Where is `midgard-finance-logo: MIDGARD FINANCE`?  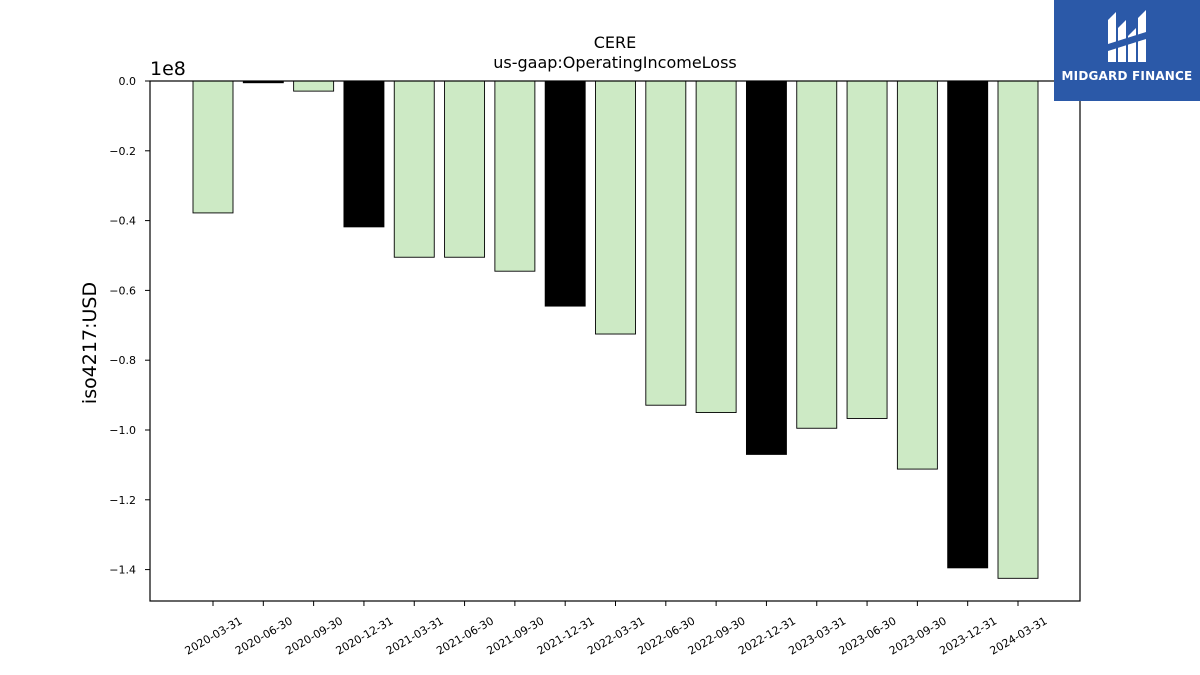 midgard-finance-logo: MIDGARD FINANCE is located at coordinates (1127, 50).